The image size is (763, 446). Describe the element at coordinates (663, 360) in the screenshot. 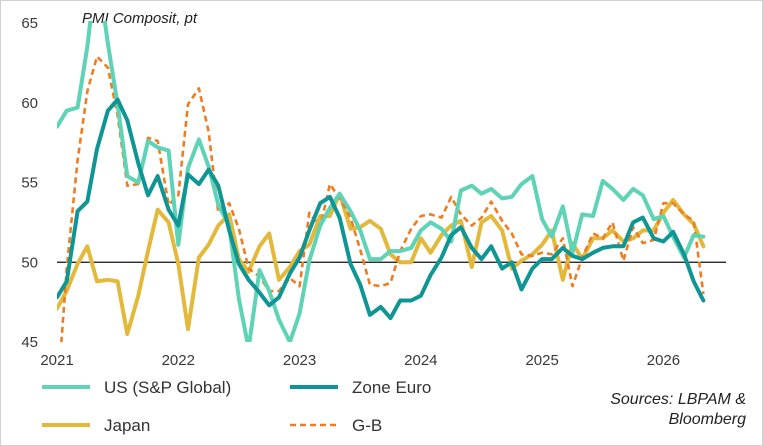

I see `x-tick-label: 2026` at that location.